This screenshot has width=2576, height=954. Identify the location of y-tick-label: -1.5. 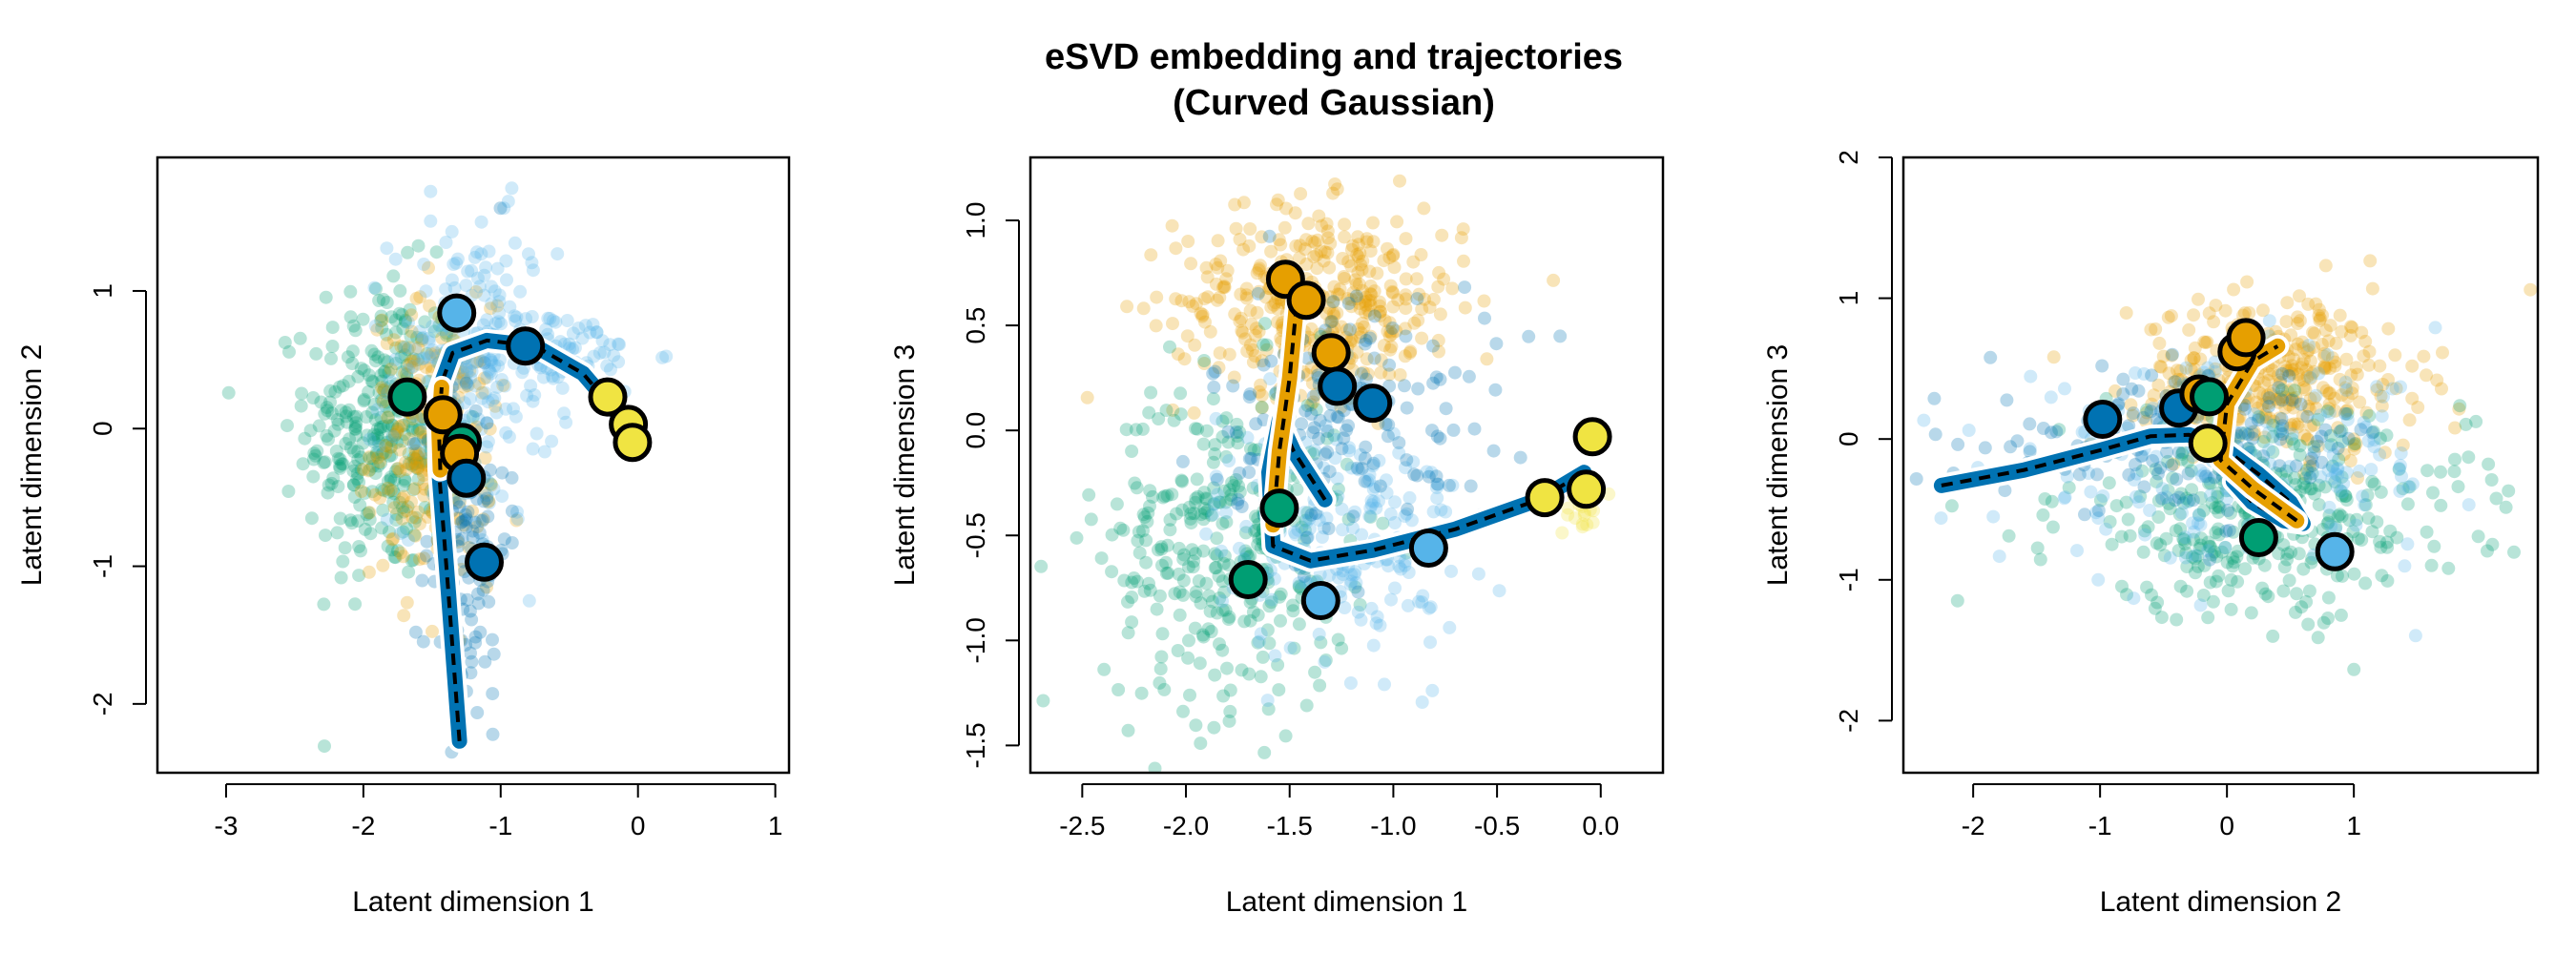
(975, 745).